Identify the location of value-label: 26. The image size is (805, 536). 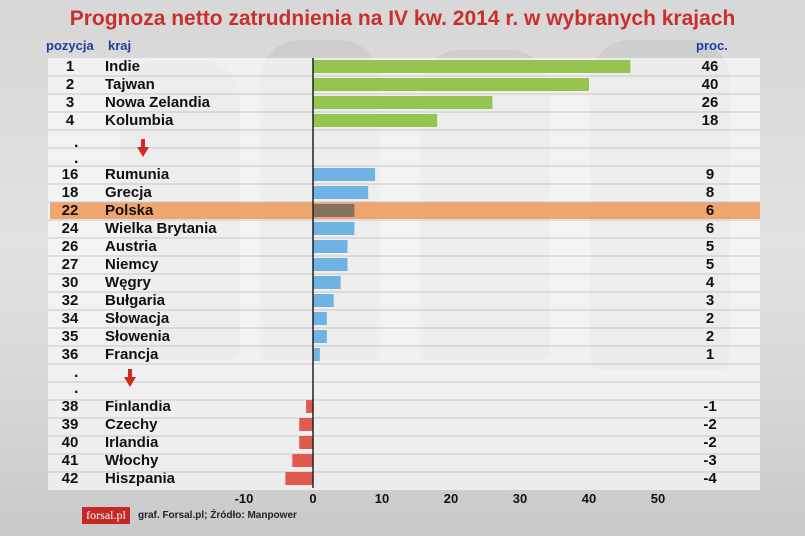
(710, 102).